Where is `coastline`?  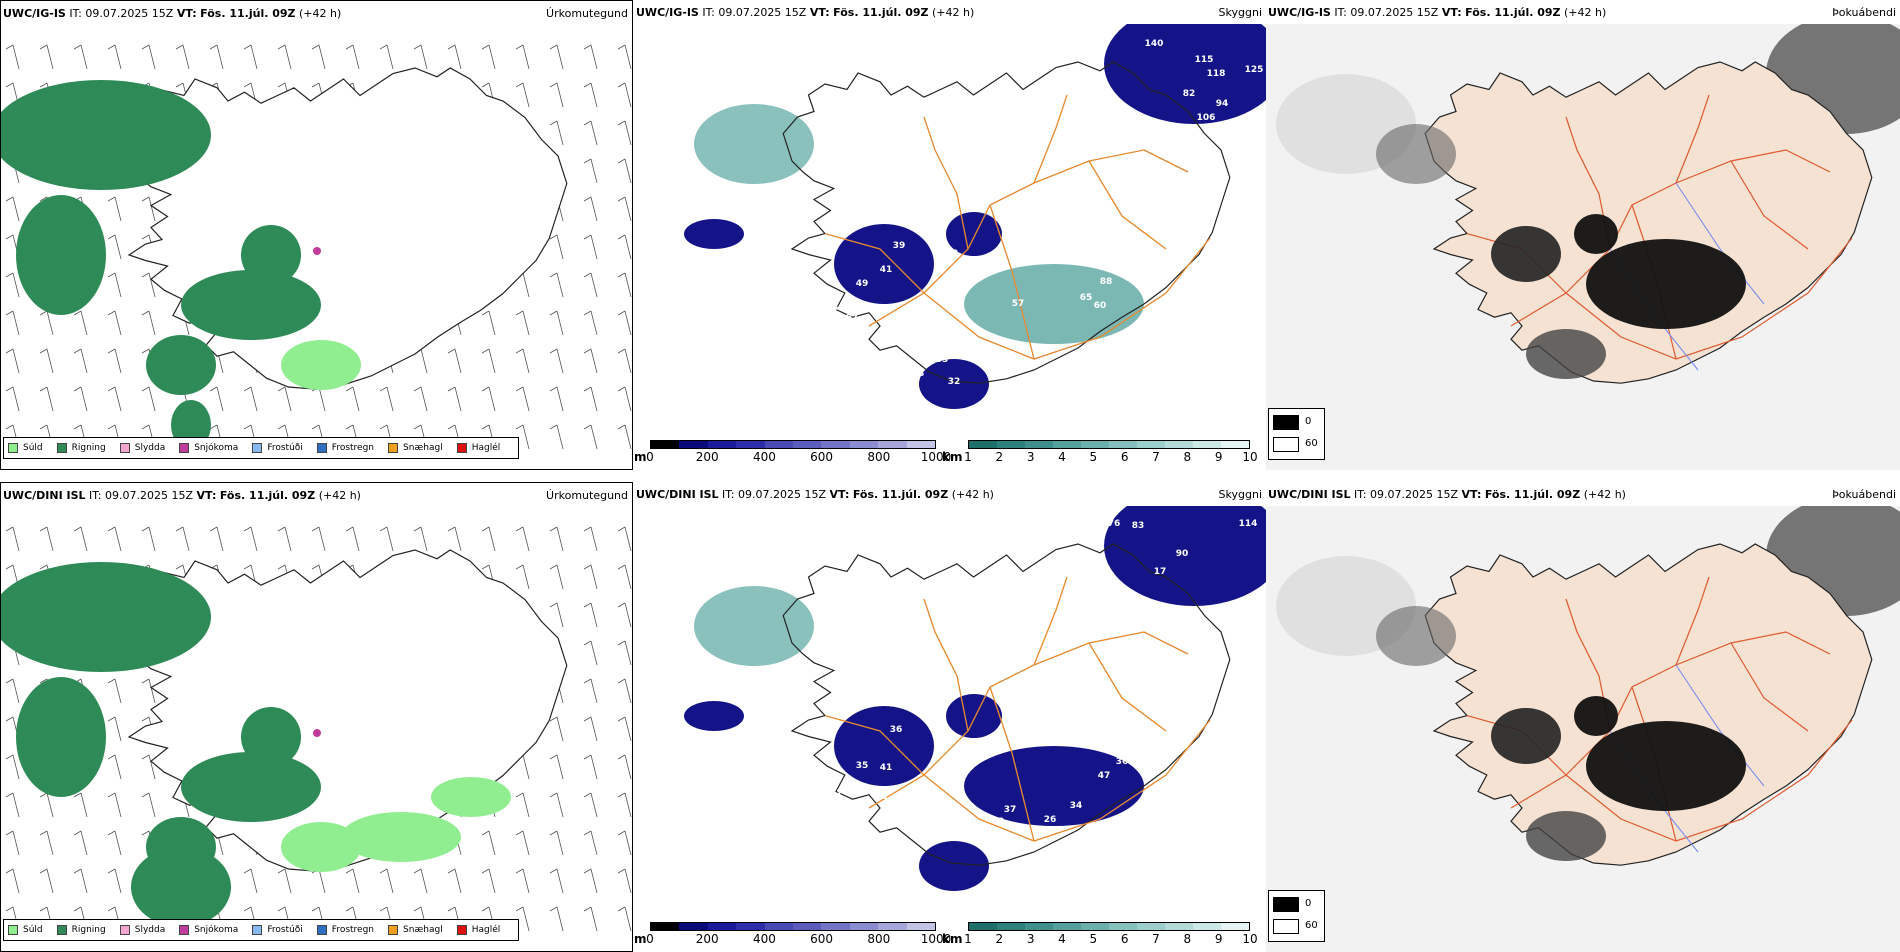 coastline is located at coordinates (1648, 222).